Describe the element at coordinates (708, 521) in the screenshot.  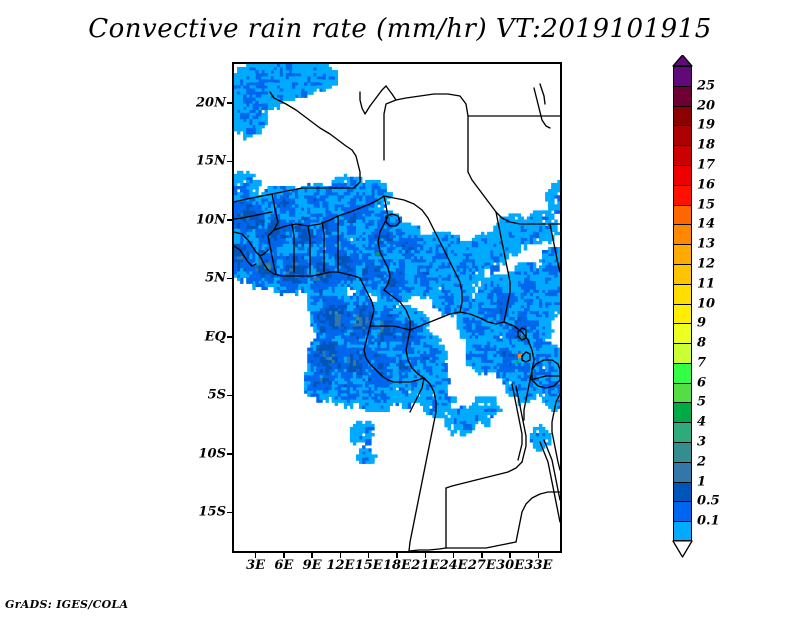
I see `colorbar-tick-label: 0.1` at that location.